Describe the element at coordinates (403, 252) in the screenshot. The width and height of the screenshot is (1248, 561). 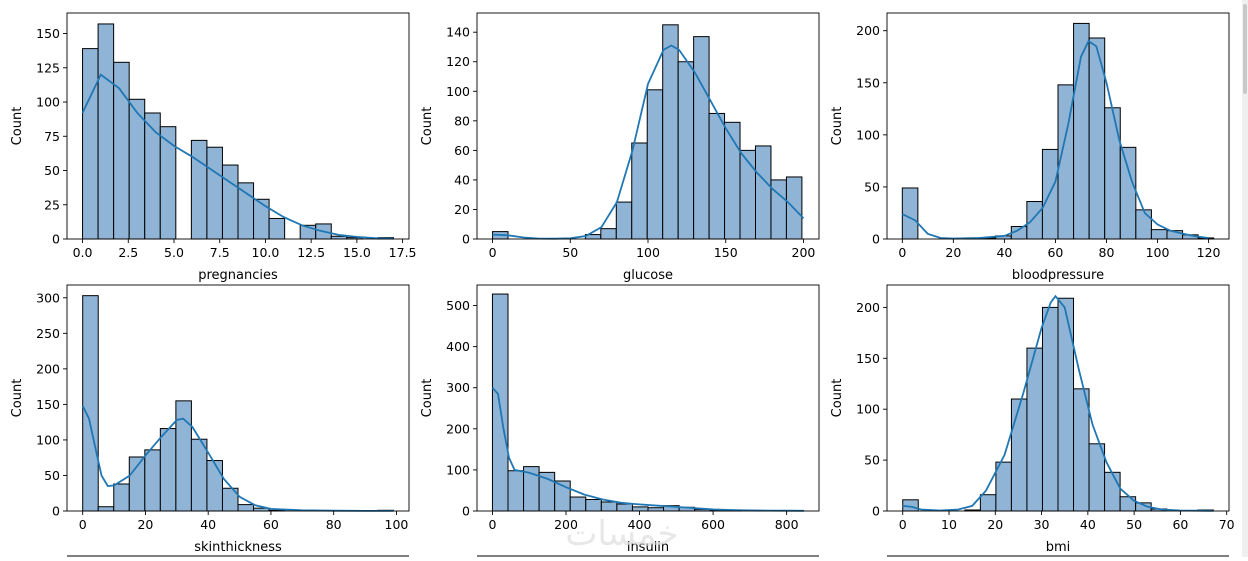
I see `x-tick-label: 17.5` at that location.